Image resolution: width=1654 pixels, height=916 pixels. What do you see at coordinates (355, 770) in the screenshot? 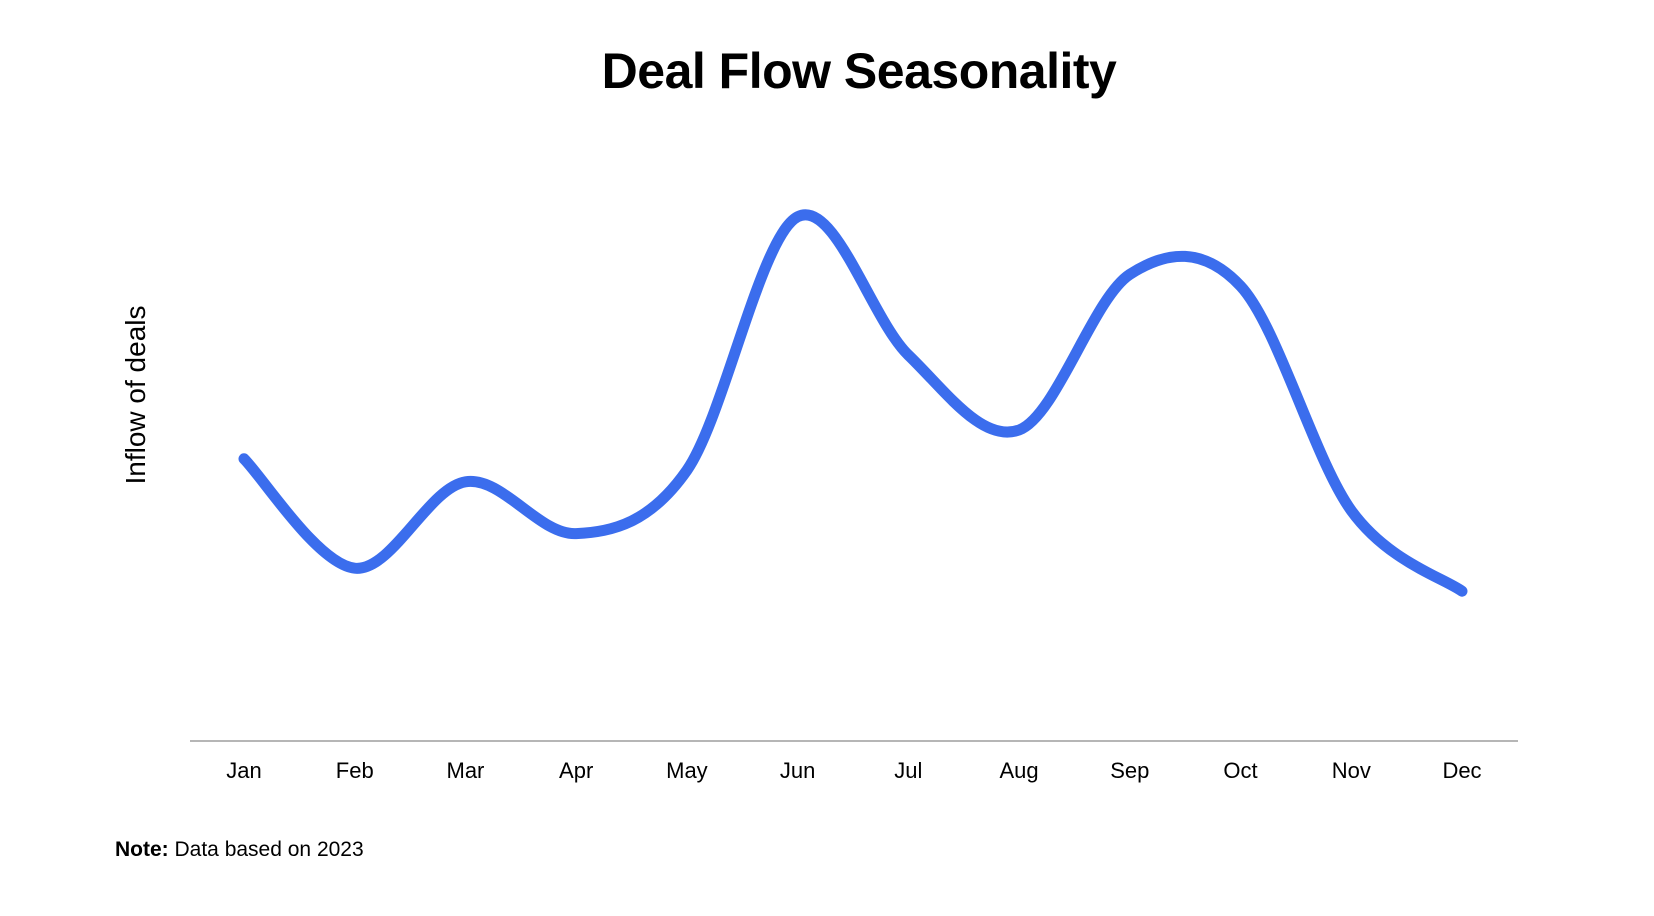
I see `x-tick-label-feb: Feb` at bounding box center [355, 770].